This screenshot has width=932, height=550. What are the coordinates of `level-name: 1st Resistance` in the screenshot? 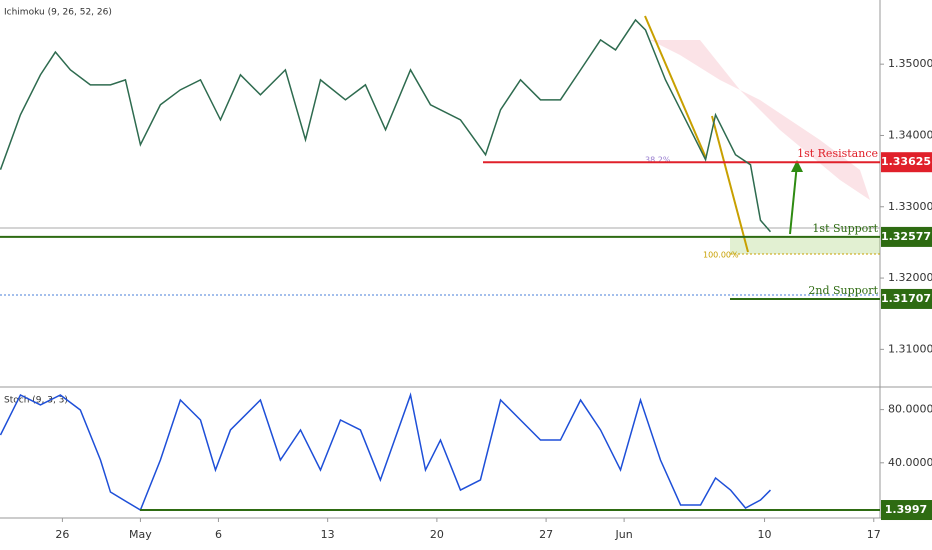 It's located at (837, 153).